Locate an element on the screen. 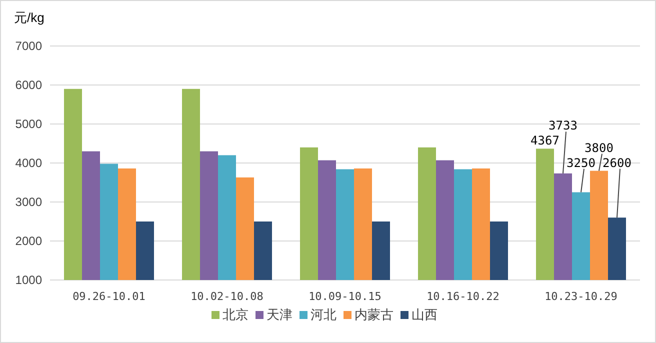  data-label: 4367 is located at coordinates (545, 141).